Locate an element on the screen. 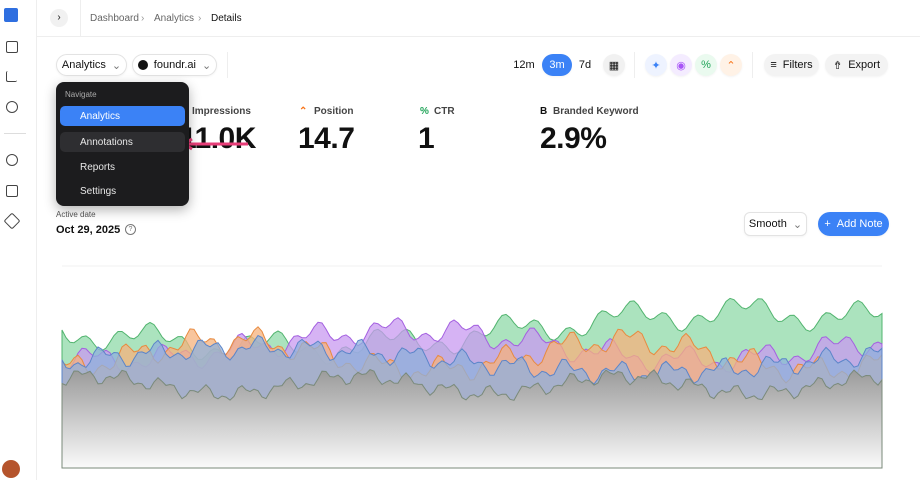  range-button-active: 3m is located at coordinates (557, 65).